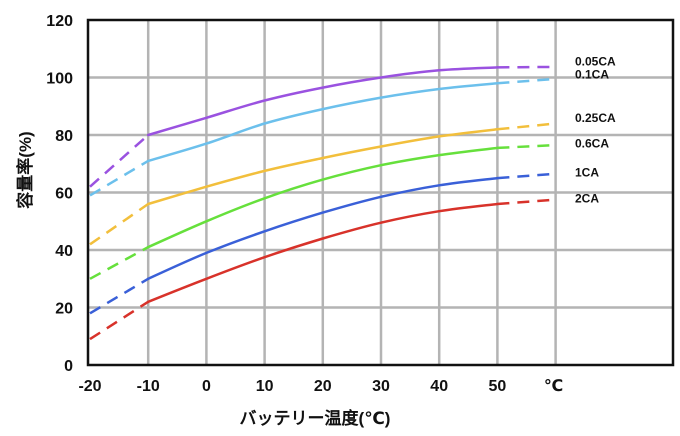 Image resolution: width=680 pixels, height=436 pixels. I want to click on series-dash-low-005ca, so click(119, 161).